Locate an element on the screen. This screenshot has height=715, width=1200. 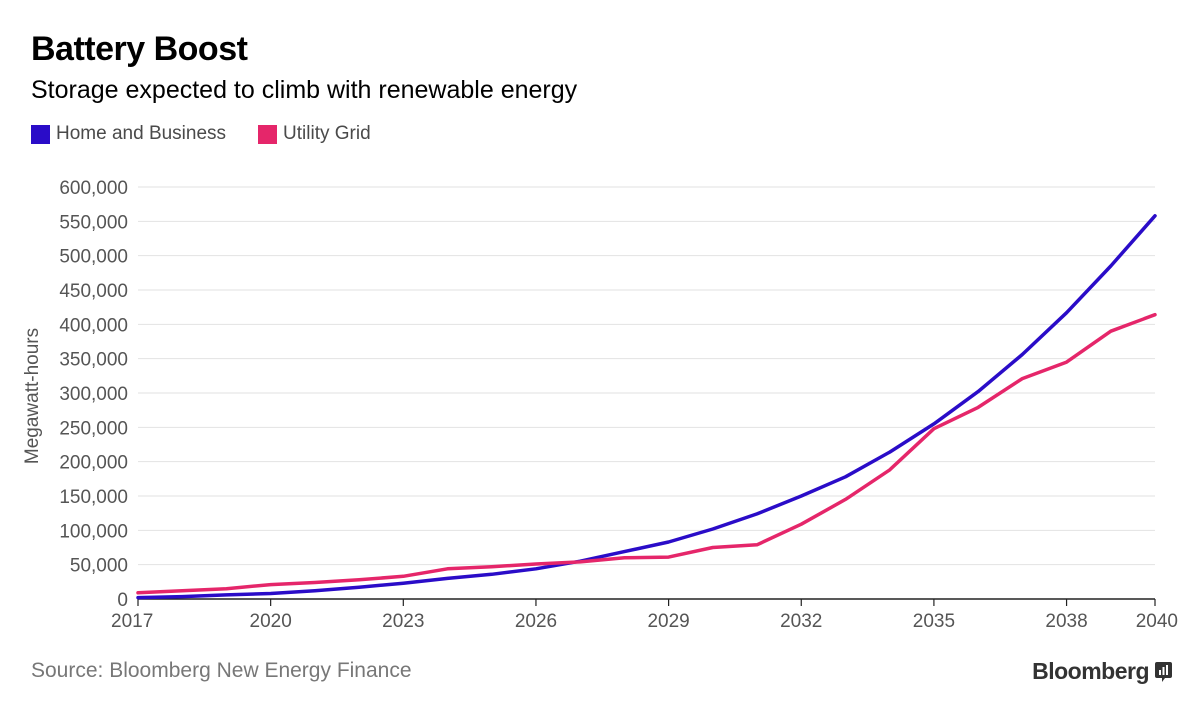
x-tick-label: 2038 is located at coordinates (1066, 621).